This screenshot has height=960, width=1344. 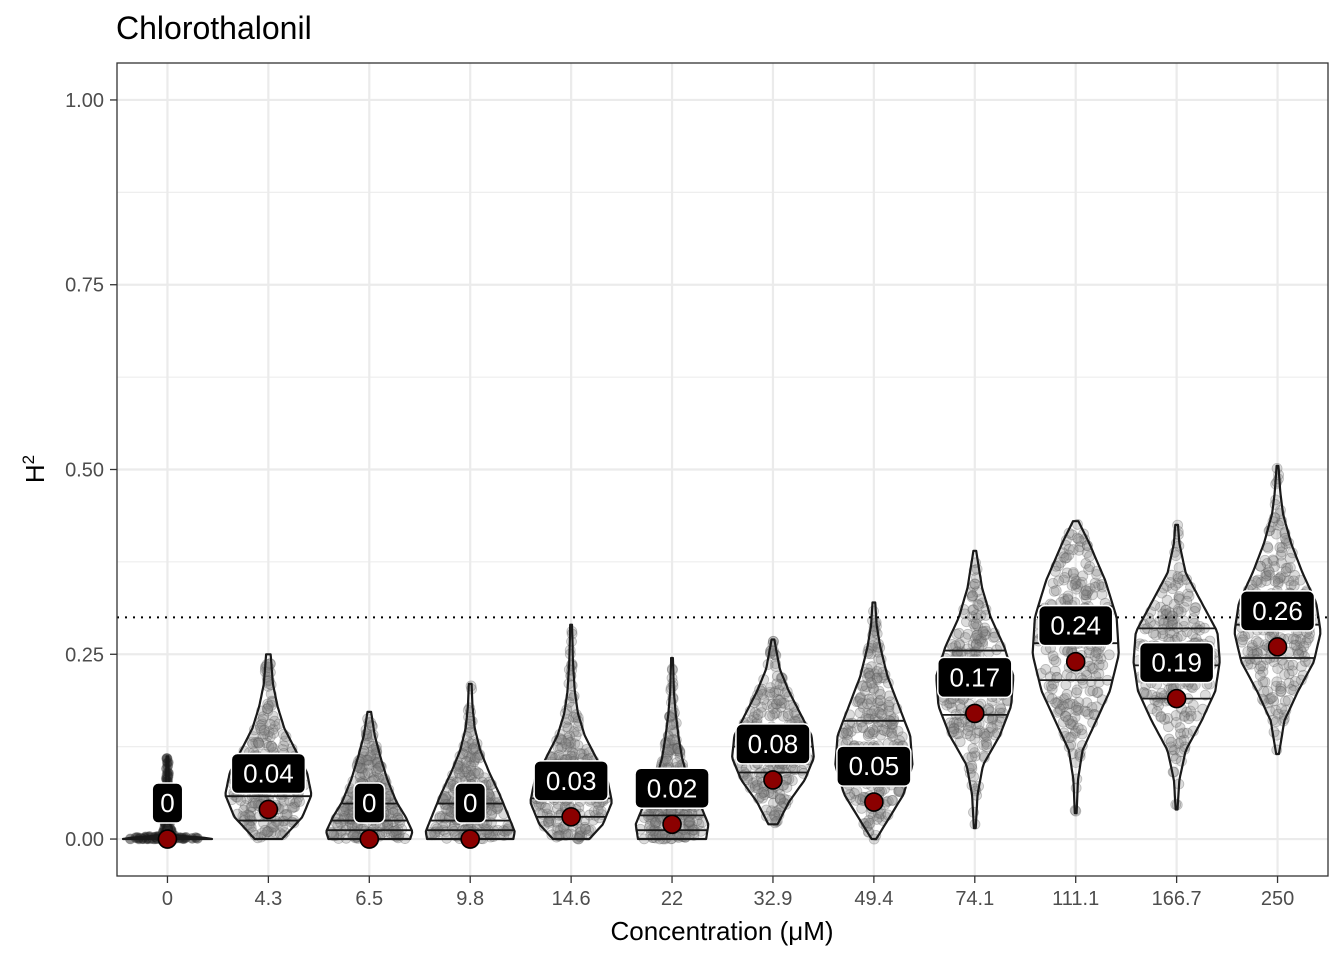 I want to click on mean-label-0: 0, so click(x=167, y=803).